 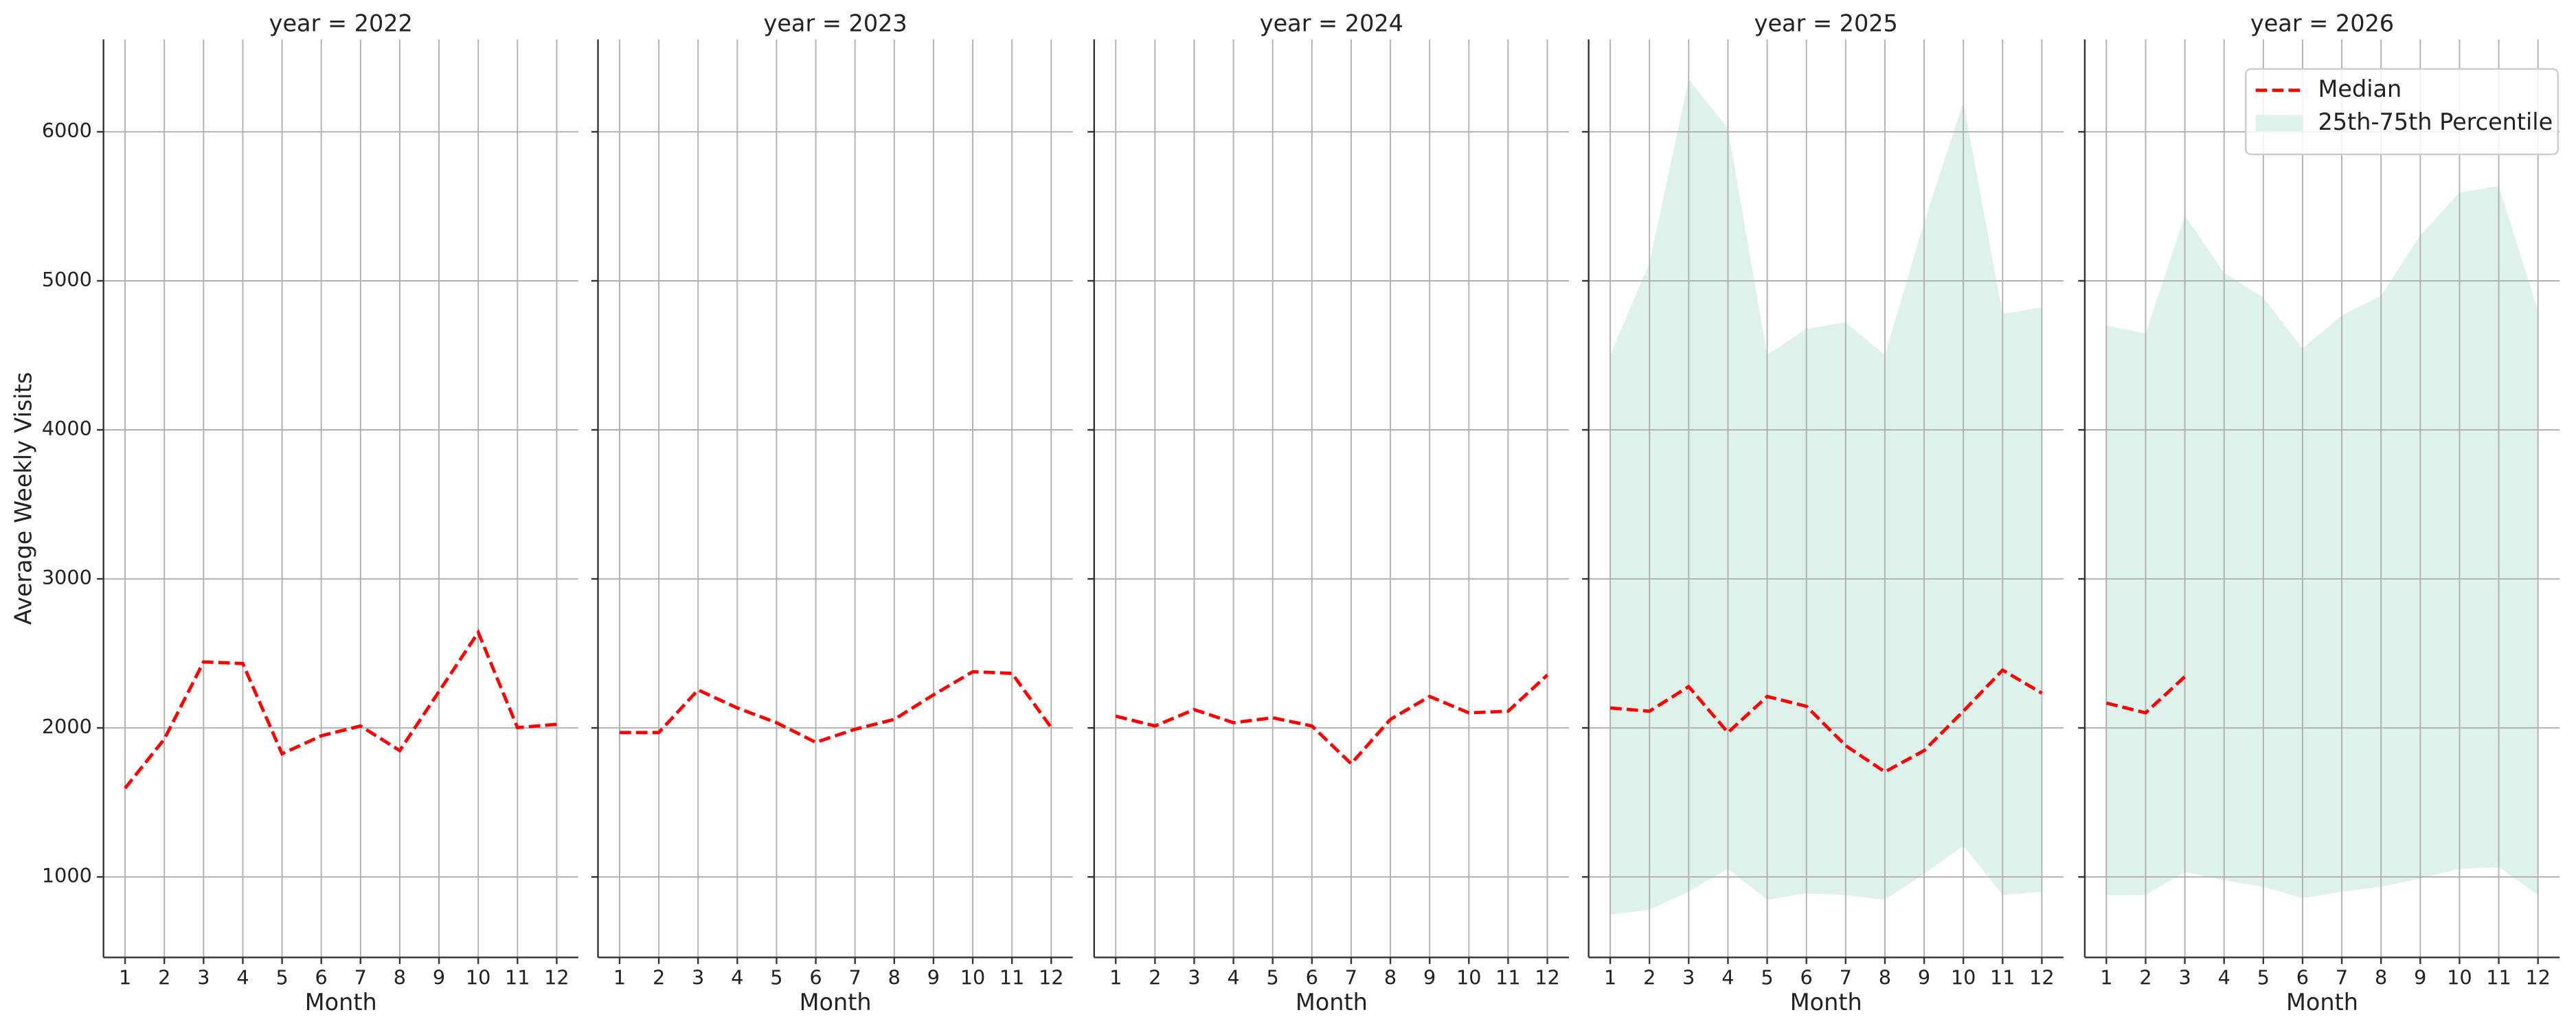 What do you see at coordinates (2360, 89) in the screenshot?
I see `legend-label: Median` at bounding box center [2360, 89].